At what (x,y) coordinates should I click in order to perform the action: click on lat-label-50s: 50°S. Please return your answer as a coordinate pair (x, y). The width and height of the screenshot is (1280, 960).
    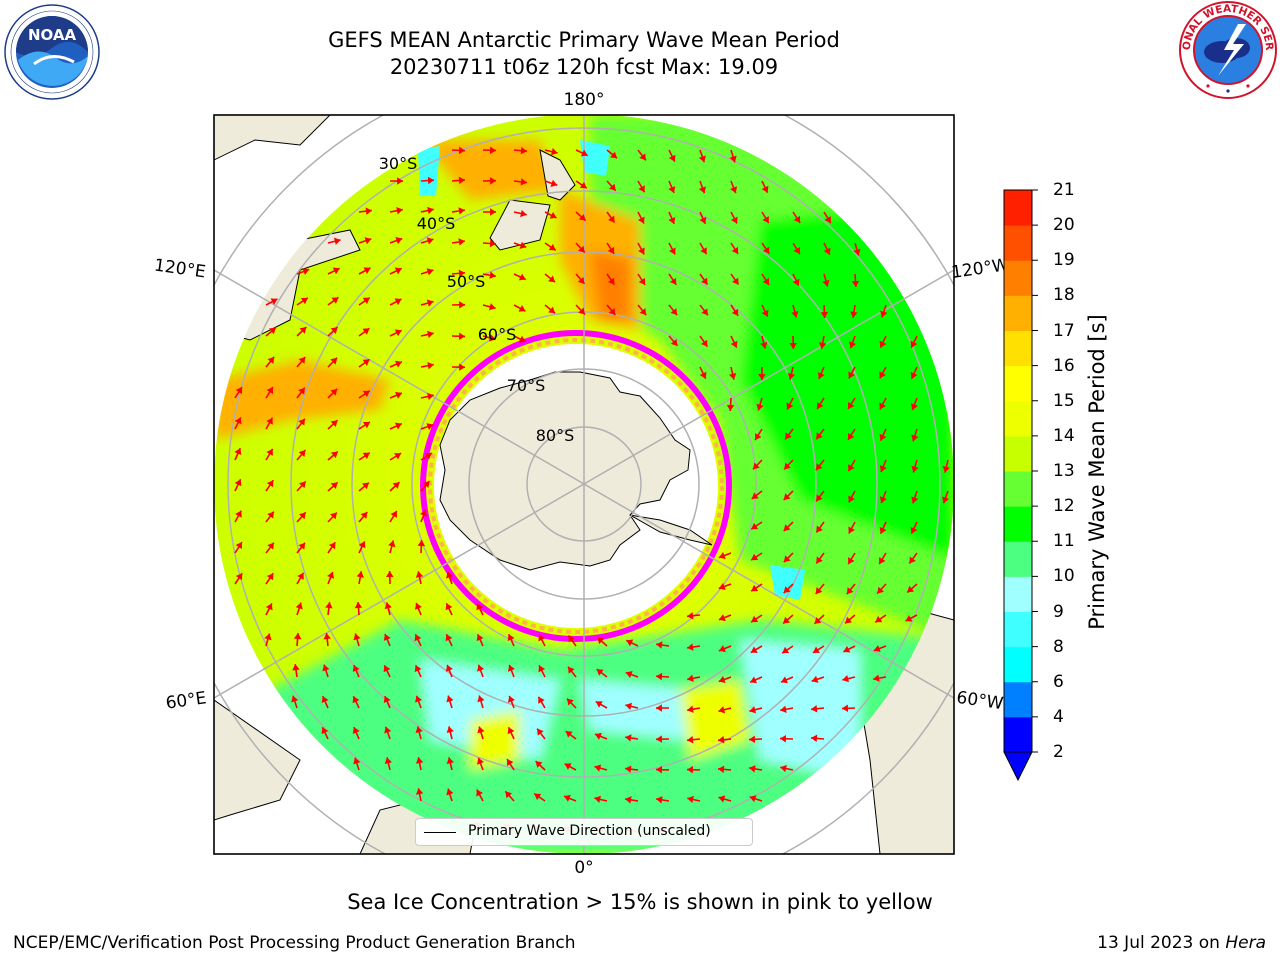
    Looking at the image, I should click on (466, 281).